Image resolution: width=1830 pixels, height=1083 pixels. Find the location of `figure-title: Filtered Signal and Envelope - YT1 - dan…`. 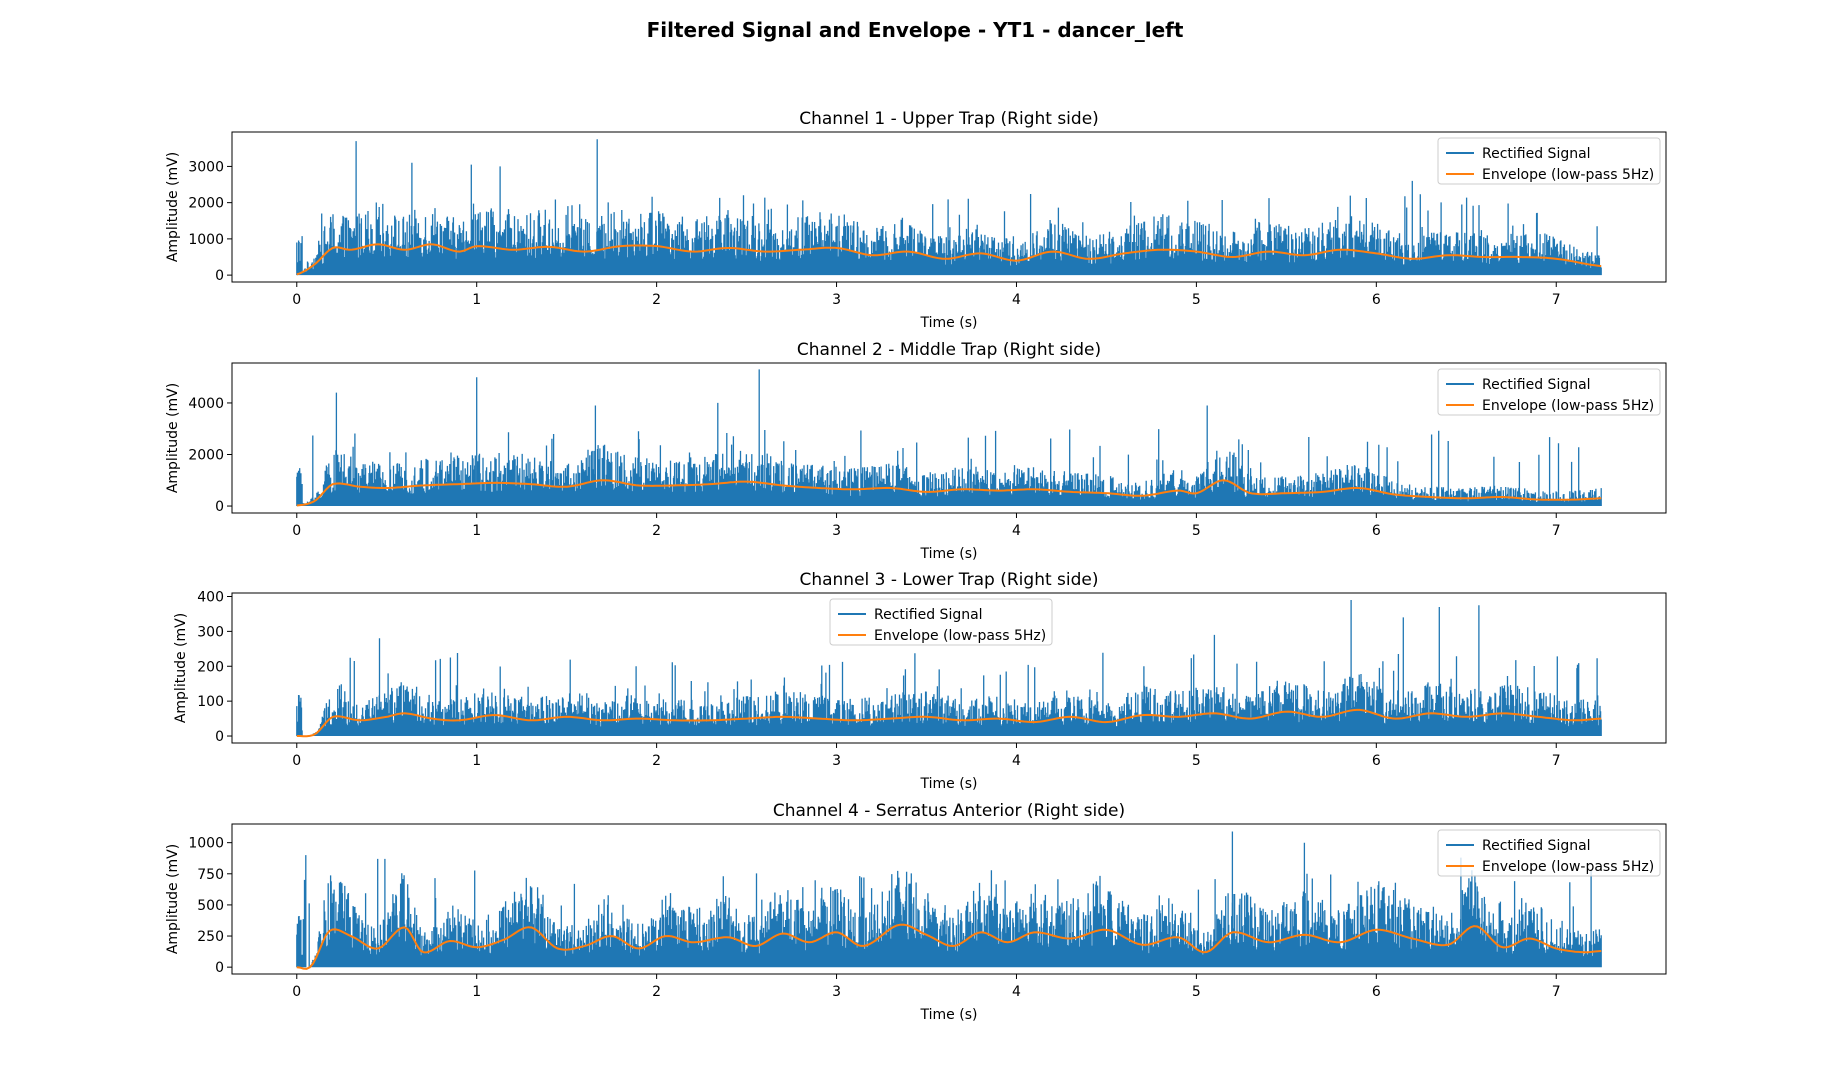

figure-title: Filtered Signal and Envelope - YT1 - dan… is located at coordinates (915, 30).